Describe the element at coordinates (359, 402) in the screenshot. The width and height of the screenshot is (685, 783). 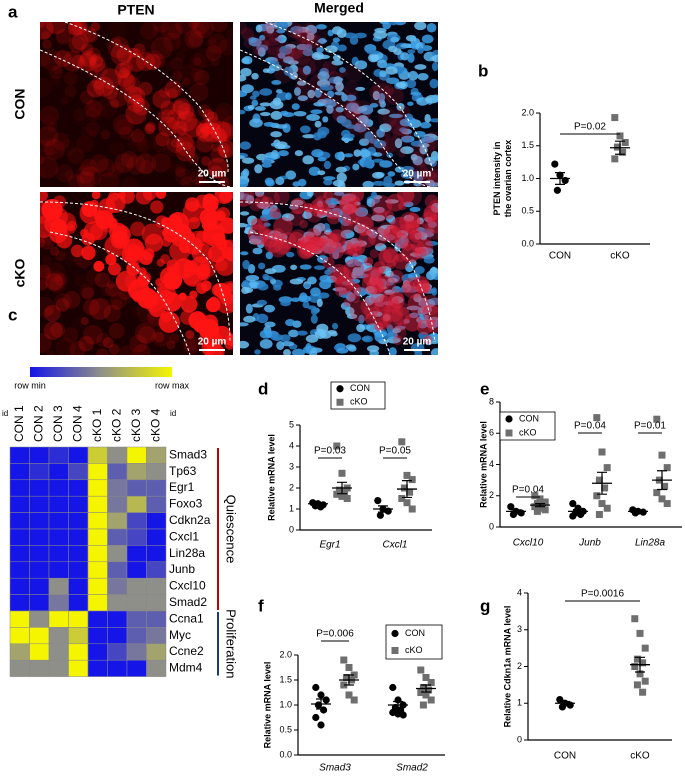
I see `legend-label: cKO` at that location.